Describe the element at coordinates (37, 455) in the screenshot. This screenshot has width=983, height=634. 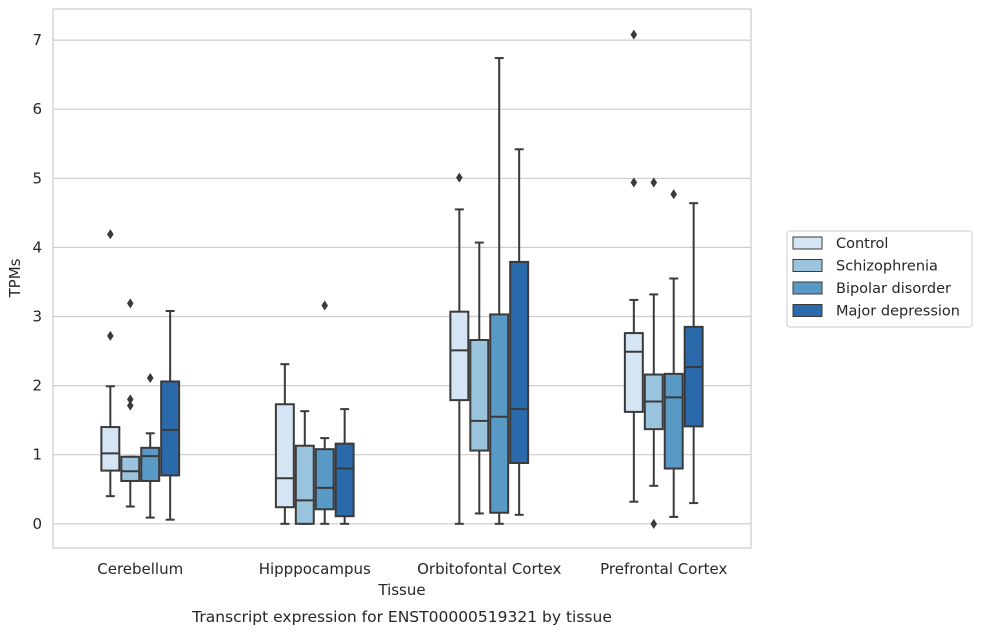
I see `y-tick-label: 1` at that location.